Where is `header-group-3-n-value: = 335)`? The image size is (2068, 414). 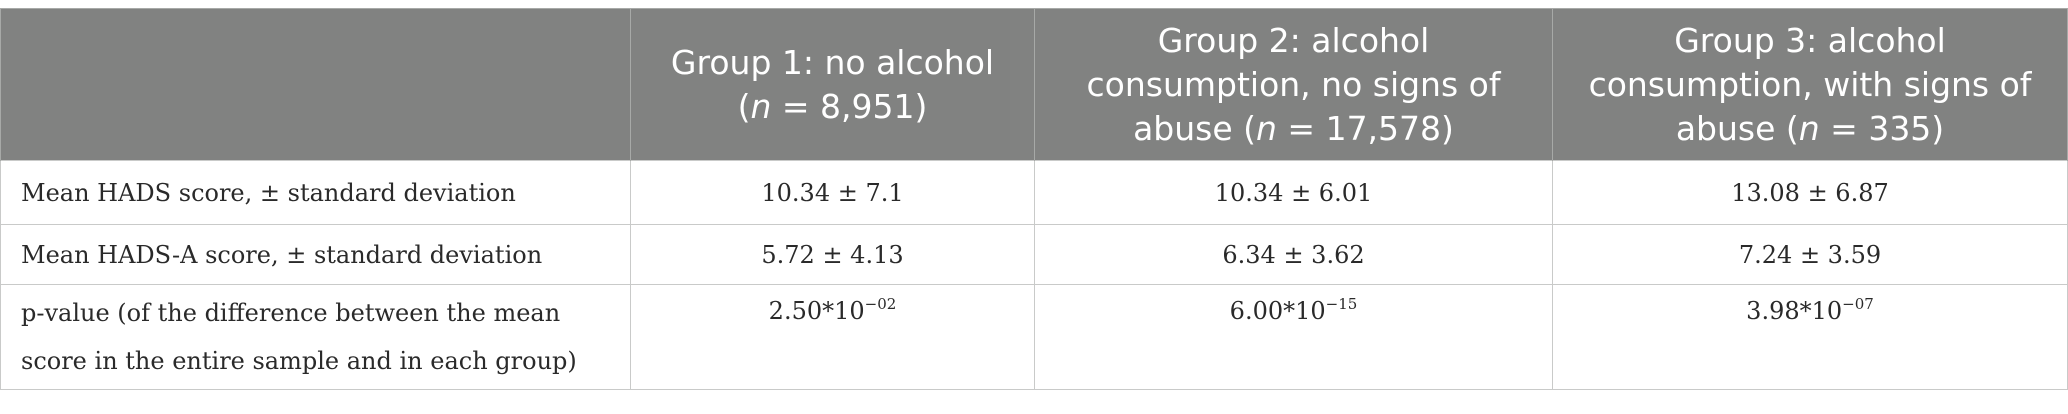
header-group-3-n-value: = 335) is located at coordinates (1882, 128).